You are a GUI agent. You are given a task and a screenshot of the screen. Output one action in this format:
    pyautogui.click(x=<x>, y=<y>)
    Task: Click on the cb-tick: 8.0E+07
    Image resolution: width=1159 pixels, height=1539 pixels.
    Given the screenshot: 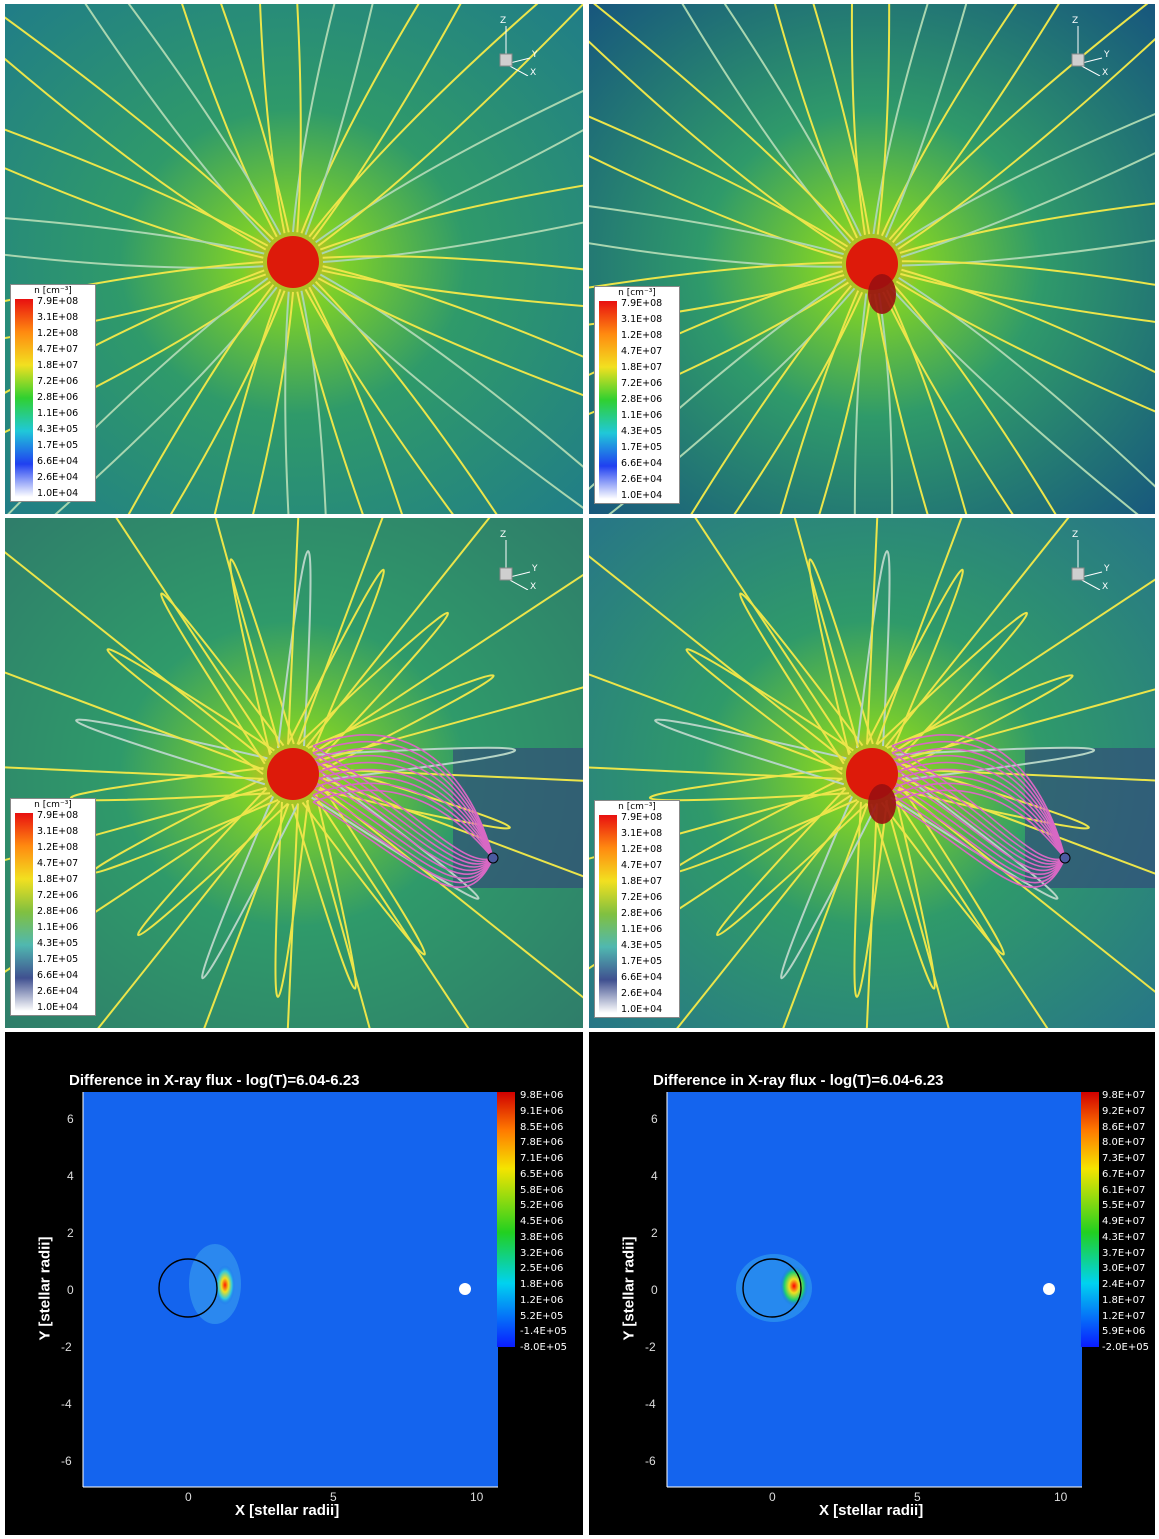 What is the action you would take?
    pyautogui.click(x=1124, y=1143)
    